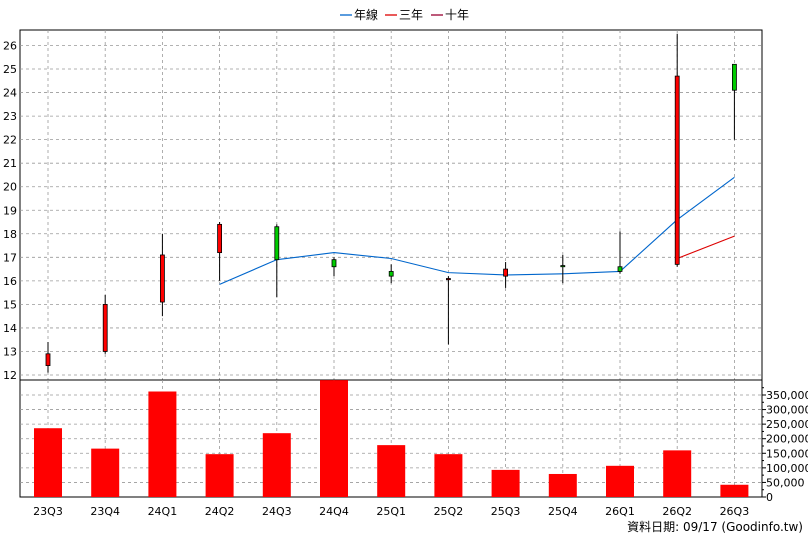  Describe the element at coordinates (10, 257) in the screenshot. I see `price-y-tick: 17` at that location.